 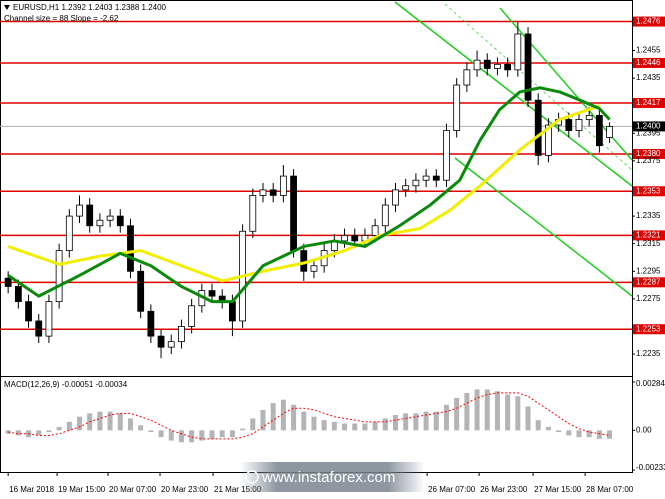 What do you see at coordinates (648, 215) in the screenshot?
I see `y-tick-label: 1.2335` at bounding box center [648, 215].